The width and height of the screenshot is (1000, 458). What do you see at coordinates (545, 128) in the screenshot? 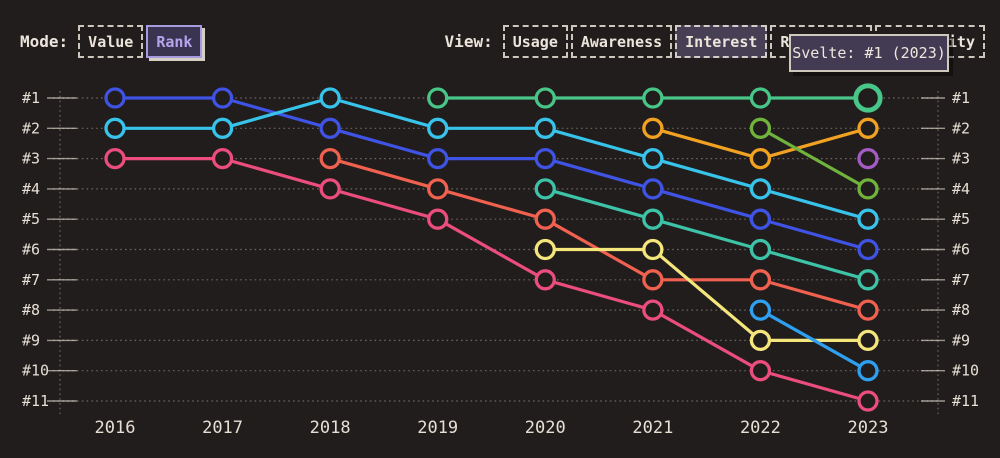
I see `data-point-cyan-2020` at bounding box center [545, 128].